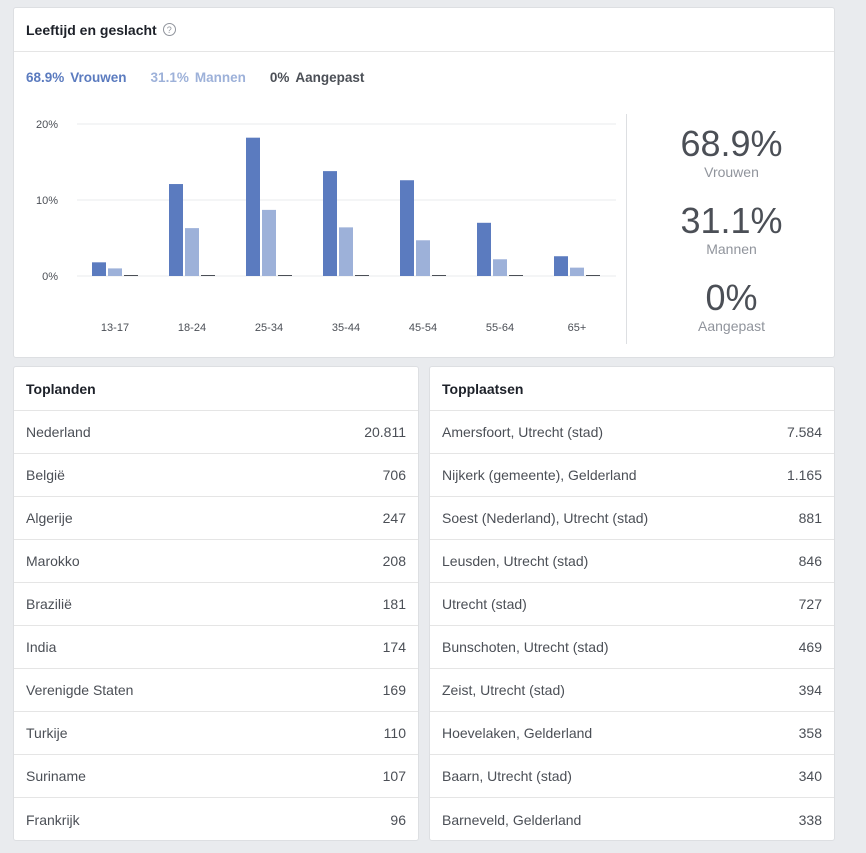  What do you see at coordinates (577, 328) in the screenshot?
I see `x-tick-label: 65+` at bounding box center [577, 328].